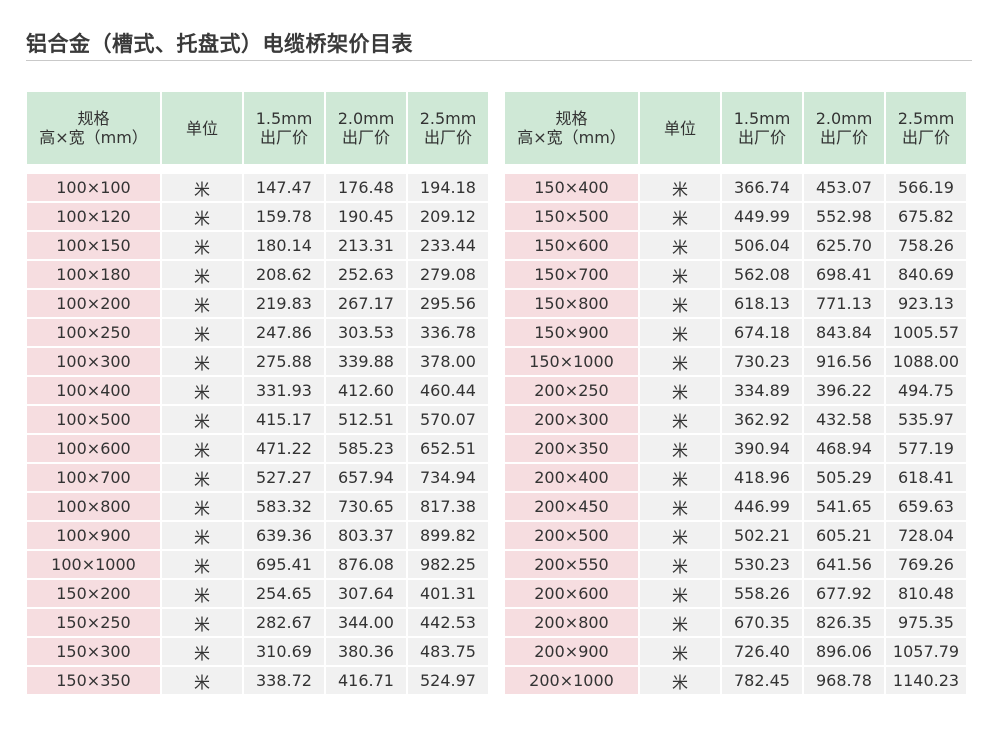 The image size is (1000, 740). What do you see at coordinates (284, 118) in the screenshot?
I see `header-thickness: 1.5mm` at bounding box center [284, 118].